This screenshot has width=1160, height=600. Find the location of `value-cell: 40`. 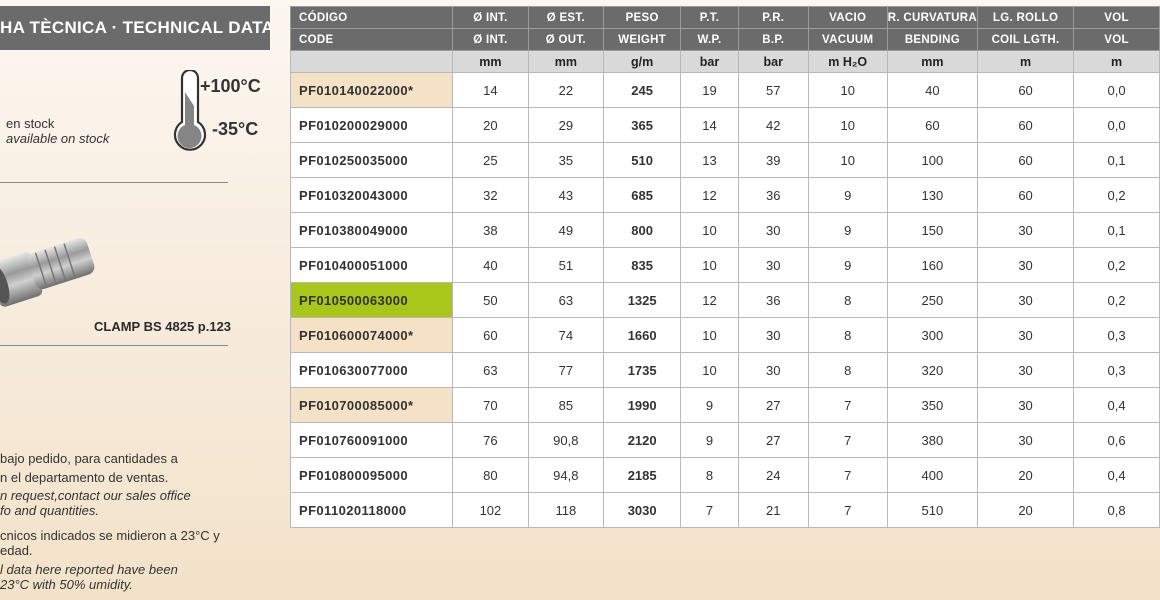

value-cell: 40 is located at coordinates (932, 90).